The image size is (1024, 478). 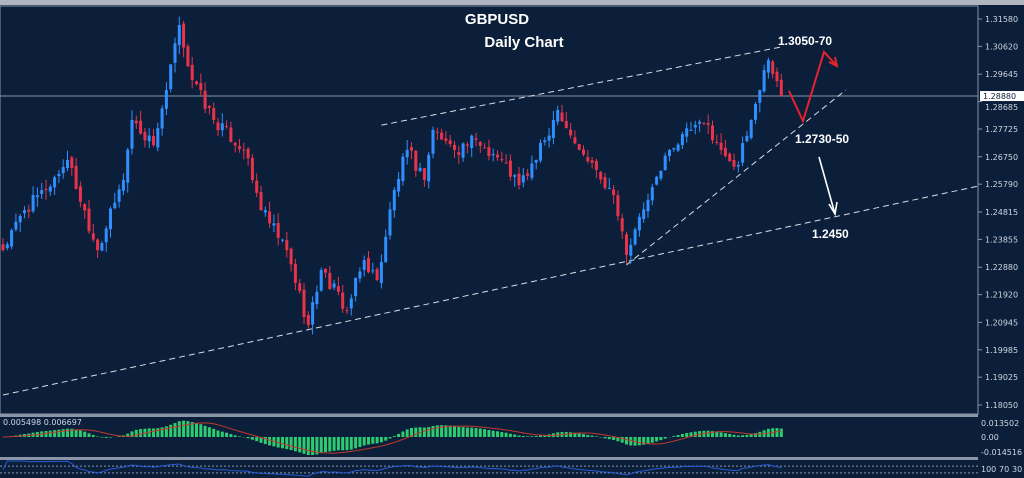 I want to click on trendline-rising-support, so click(x=736, y=177).